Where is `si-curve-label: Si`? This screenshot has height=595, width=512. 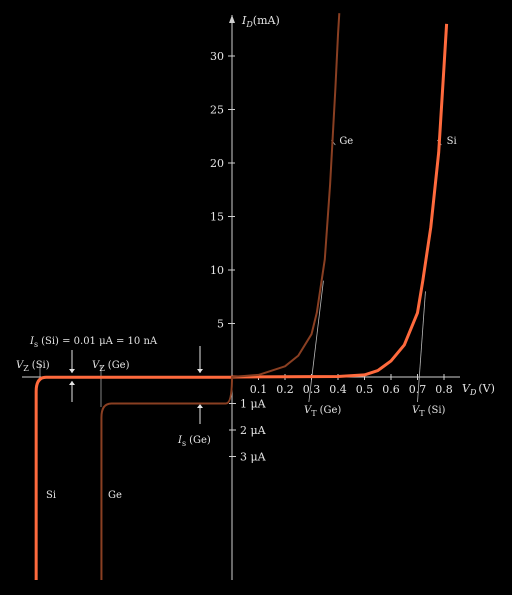
si-curve-label: Si is located at coordinates (452, 141).